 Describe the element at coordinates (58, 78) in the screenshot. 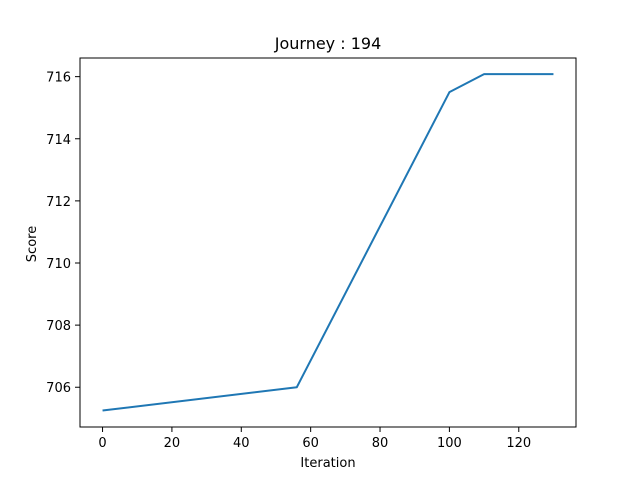

I see `y-tick-label: 716` at that location.